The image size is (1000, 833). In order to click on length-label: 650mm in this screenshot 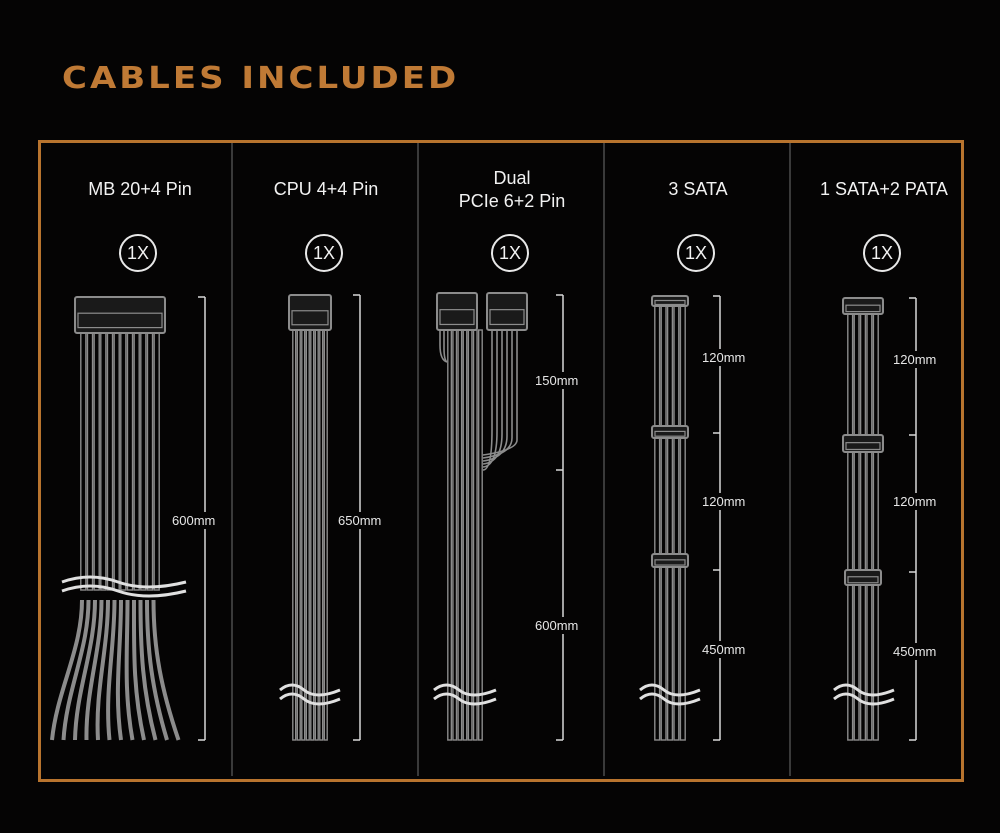, I will do `click(360, 520)`.